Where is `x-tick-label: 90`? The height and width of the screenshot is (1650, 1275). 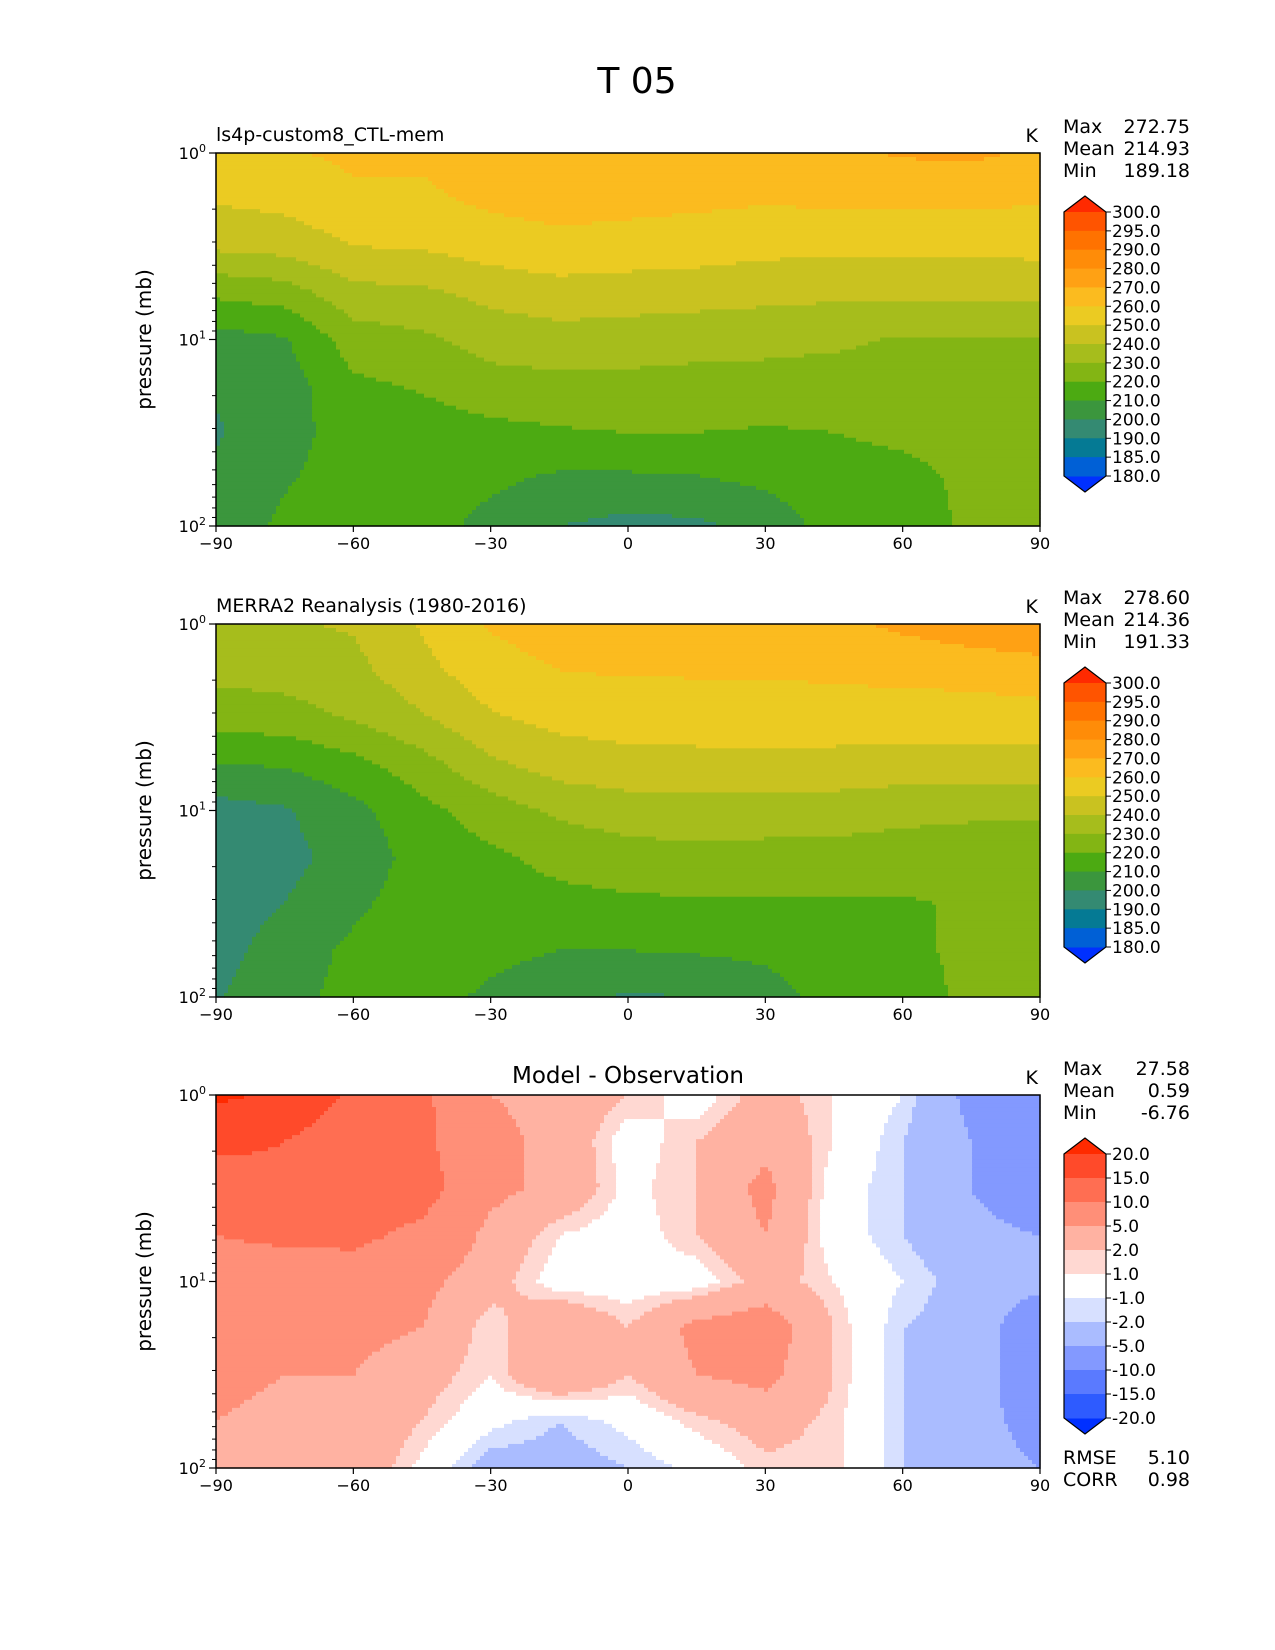
x-tick-label: 90 is located at coordinates (1040, 1014).